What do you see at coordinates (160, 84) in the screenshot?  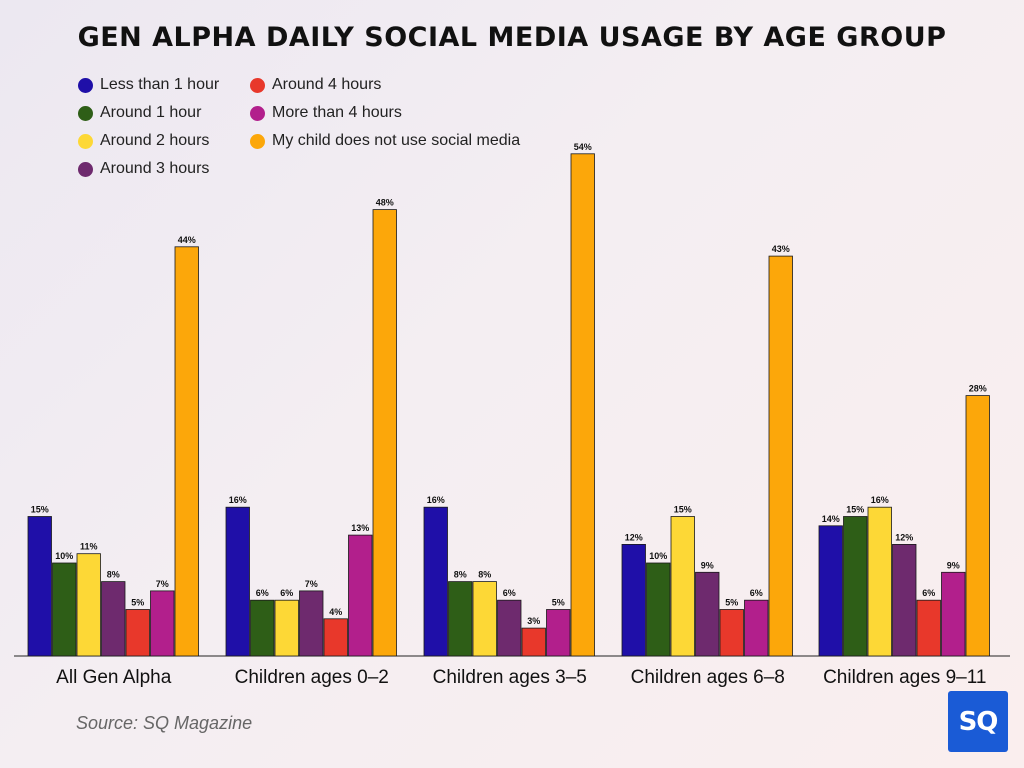 I see `legend-label: Less than 1 hour` at bounding box center [160, 84].